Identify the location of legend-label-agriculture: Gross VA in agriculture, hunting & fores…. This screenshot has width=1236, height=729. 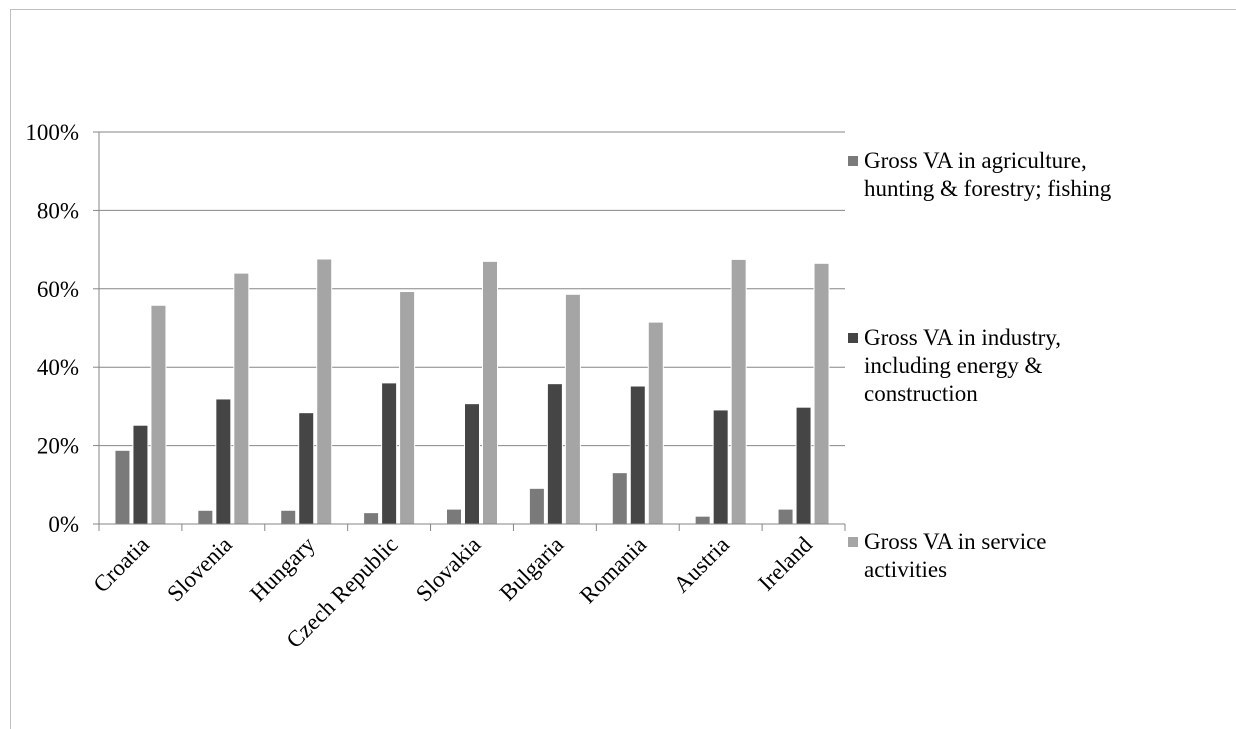
(988, 174).